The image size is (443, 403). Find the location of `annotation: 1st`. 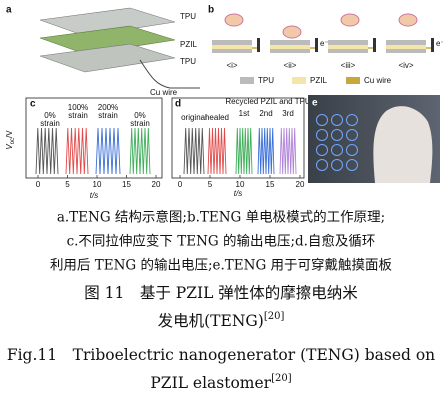

annotation: 1st is located at coordinates (244, 113).